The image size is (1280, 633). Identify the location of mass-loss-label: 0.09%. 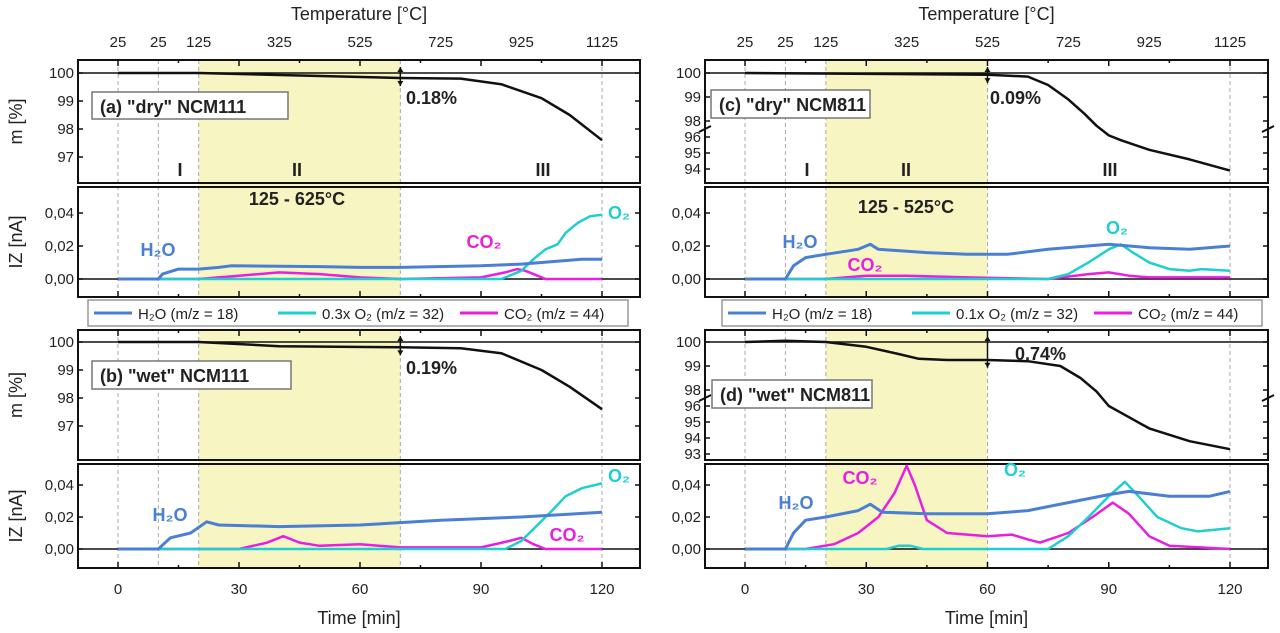
(1015, 98).